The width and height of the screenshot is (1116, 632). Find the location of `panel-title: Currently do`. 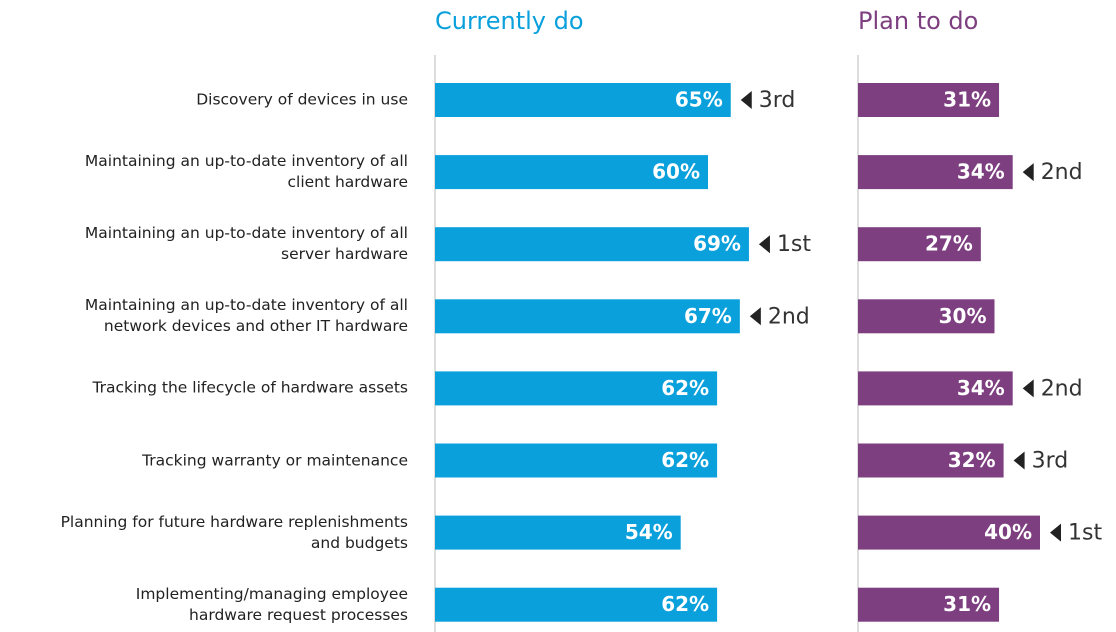

panel-title: Currently do is located at coordinates (509, 21).